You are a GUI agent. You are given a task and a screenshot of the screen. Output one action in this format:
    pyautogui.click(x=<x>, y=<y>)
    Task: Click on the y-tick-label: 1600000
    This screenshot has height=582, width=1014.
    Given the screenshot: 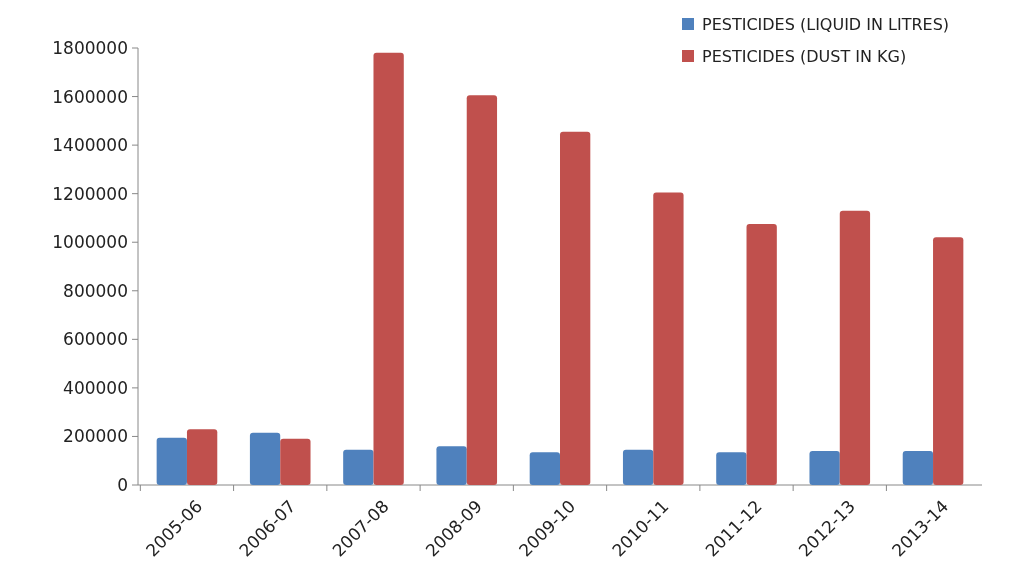 What is the action you would take?
    pyautogui.click(x=90, y=96)
    